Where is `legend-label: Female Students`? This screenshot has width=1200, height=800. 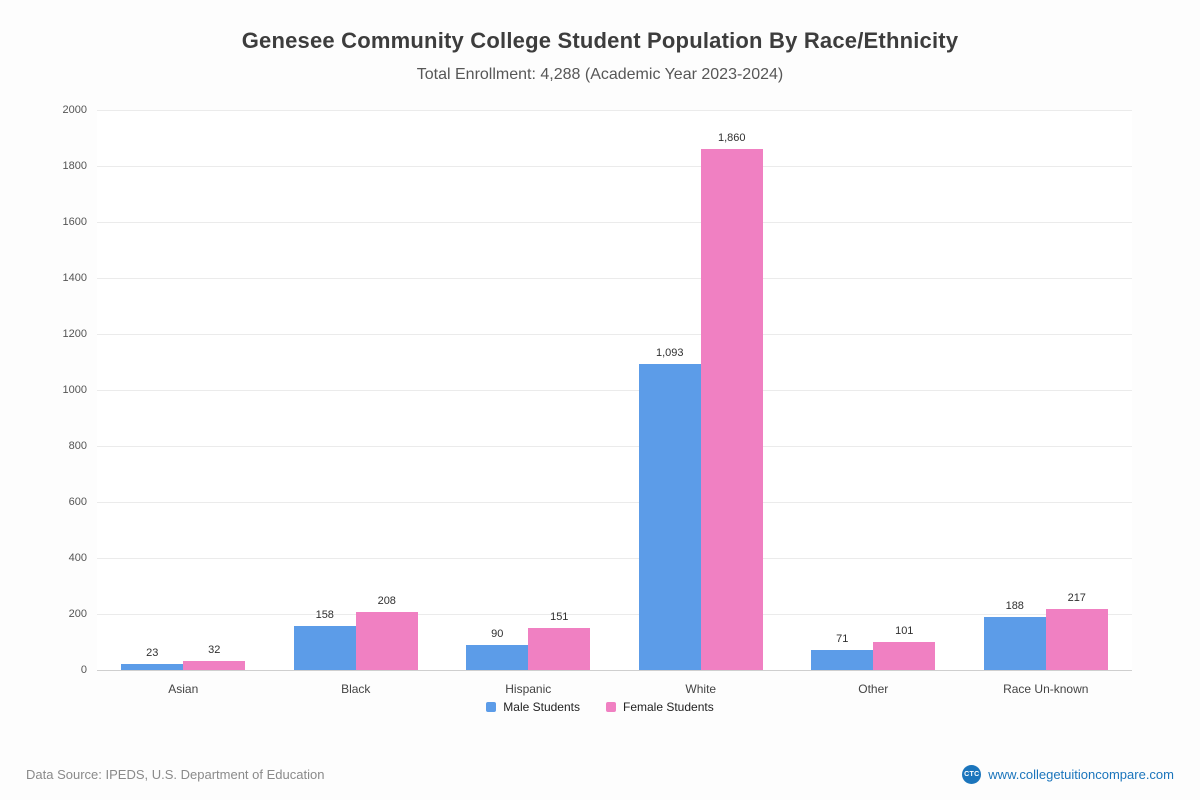 legend-label: Female Students is located at coordinates (668, 707).